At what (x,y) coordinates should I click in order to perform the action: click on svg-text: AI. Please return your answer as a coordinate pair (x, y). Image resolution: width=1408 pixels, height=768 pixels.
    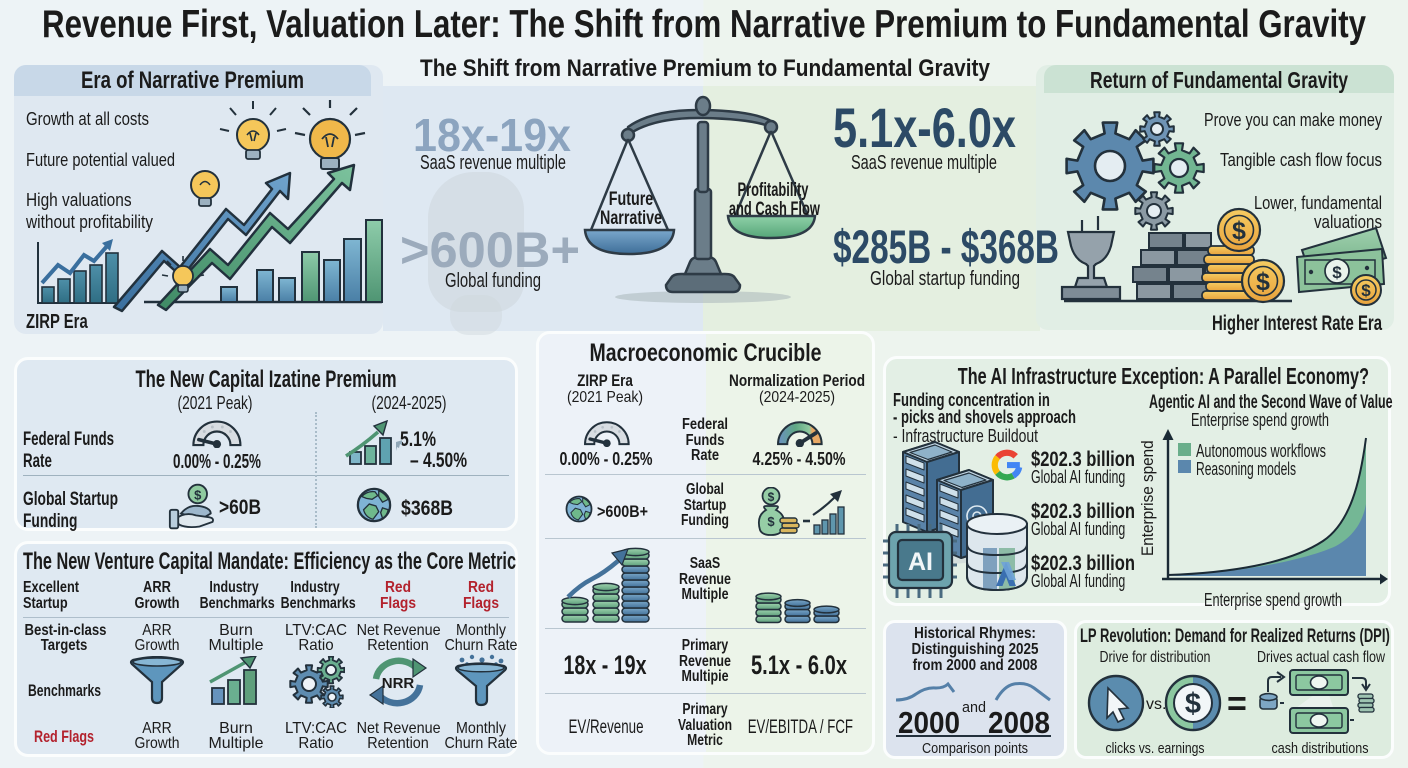
    Looking at the image, I should click on (920, 562).